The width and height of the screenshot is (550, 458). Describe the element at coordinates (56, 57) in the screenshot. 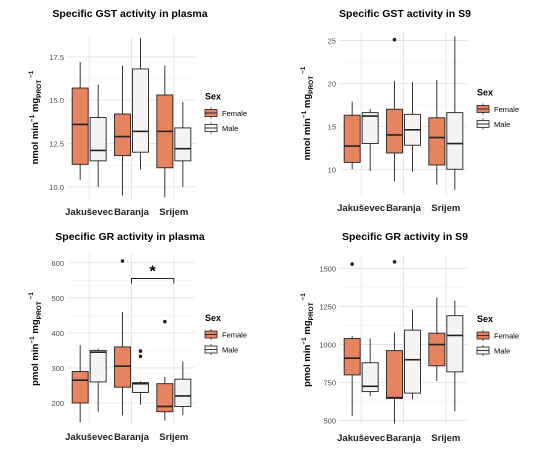

I see `y-tick-label: 17.5` at that location.